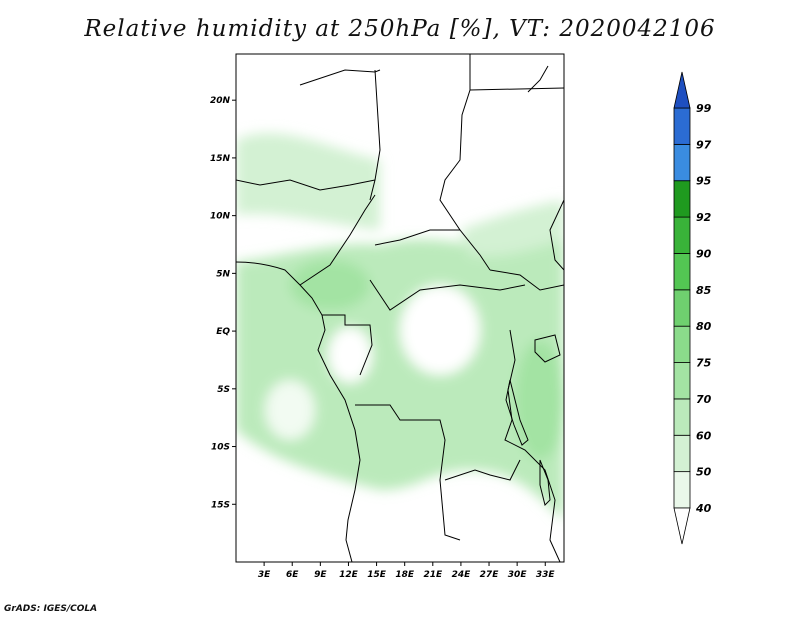 The width and height of the screenshot is (800, 618). What do you see at coordinates (350, 355) in the screenshot?
I see `dry-patch-gabon` at bounding box center [350, 355].